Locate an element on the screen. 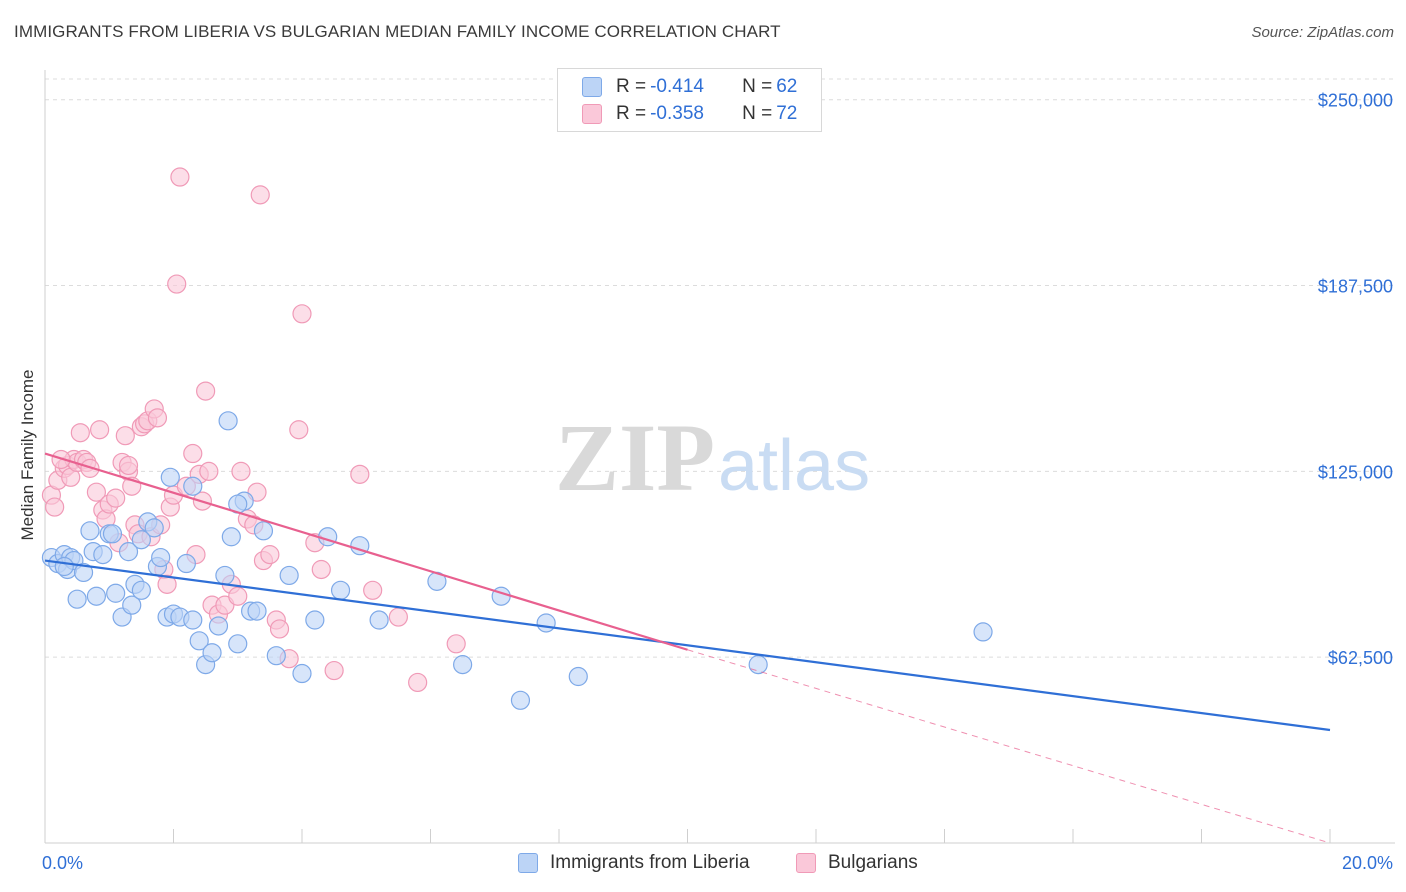 This screenshot has height=892, width=1406. y-tick-label: $250,000 is located at coordinates (1355, 101).